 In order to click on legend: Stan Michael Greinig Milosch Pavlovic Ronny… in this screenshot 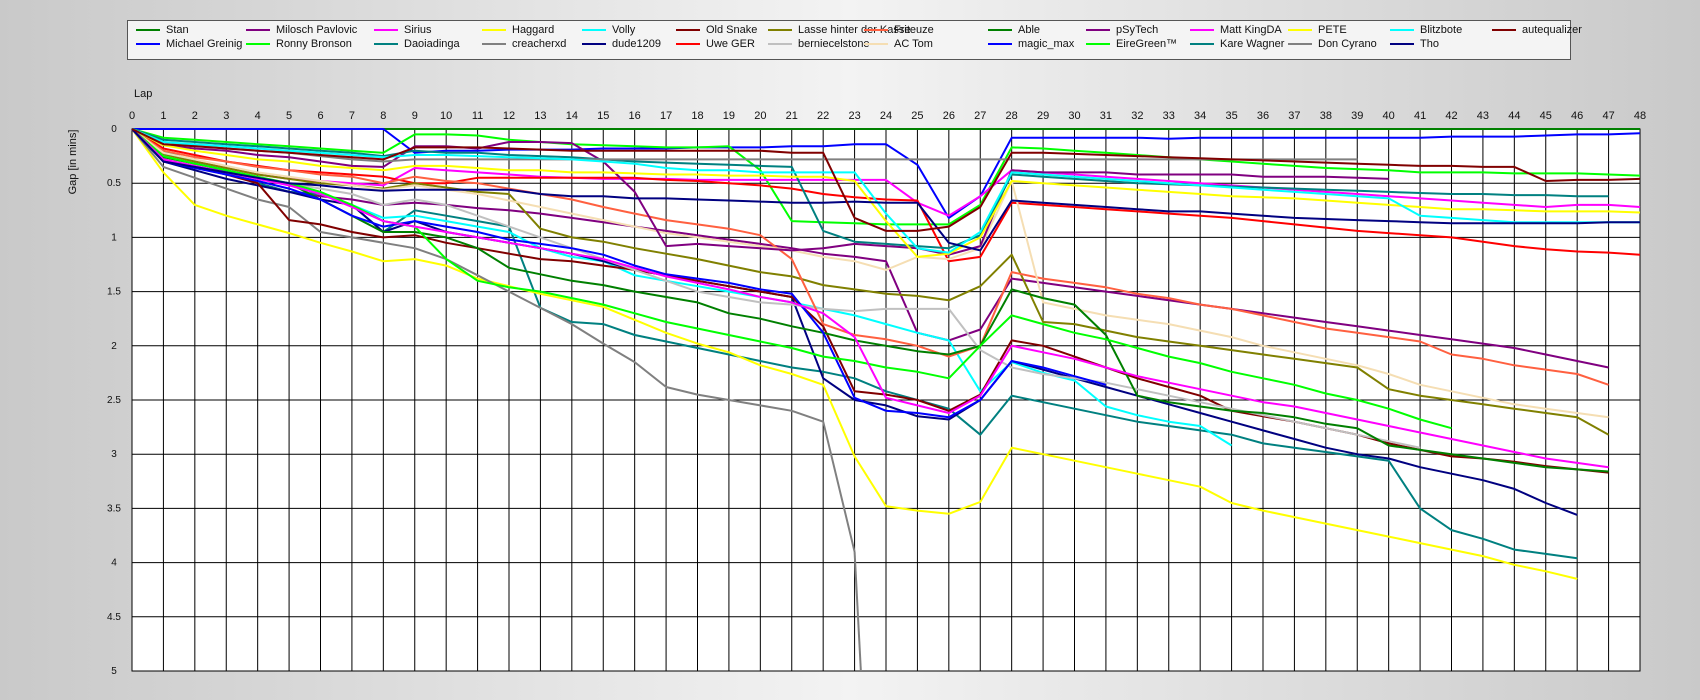, I will do `click(854, 40)`.